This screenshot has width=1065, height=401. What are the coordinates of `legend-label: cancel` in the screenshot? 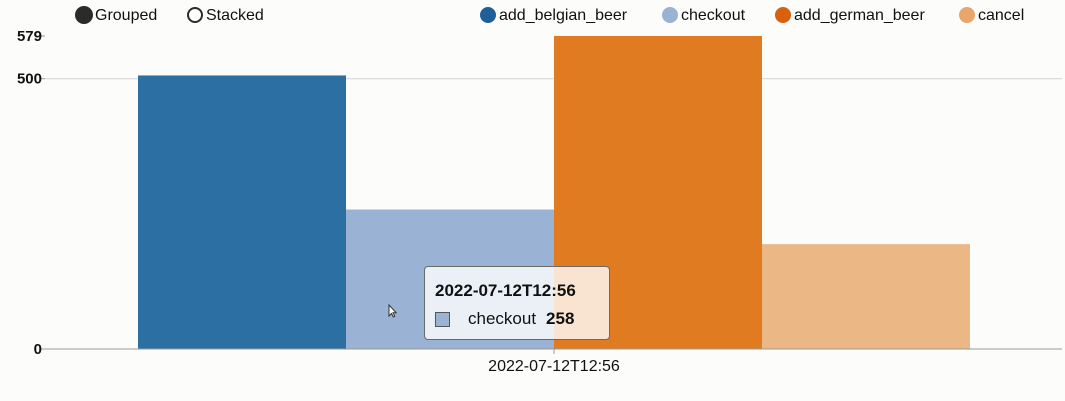 It's located at (1001, 15).